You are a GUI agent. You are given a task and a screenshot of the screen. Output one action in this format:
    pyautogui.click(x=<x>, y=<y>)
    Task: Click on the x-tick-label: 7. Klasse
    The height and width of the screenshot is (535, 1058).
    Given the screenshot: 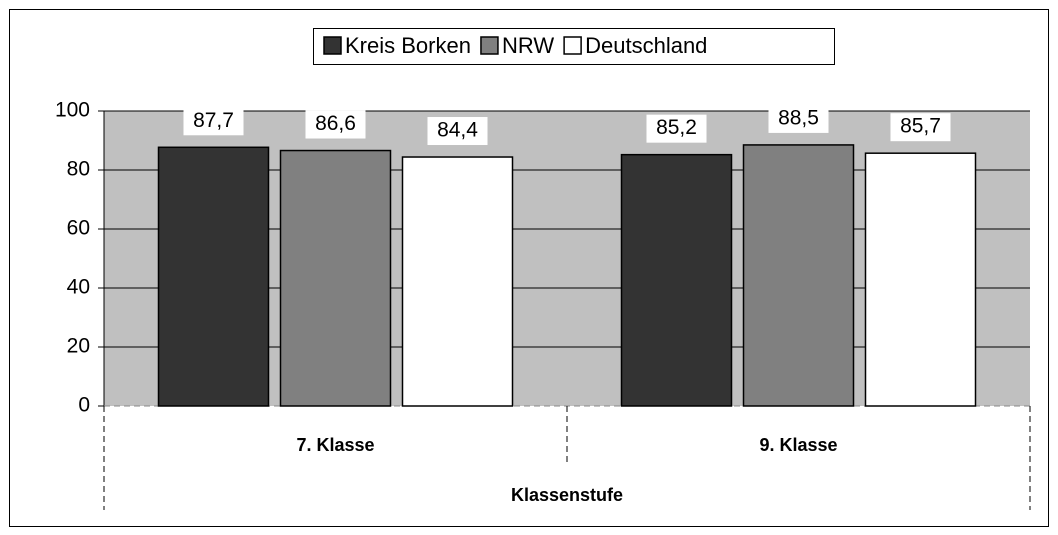 What is the action you would take?
    pyautogui.click(x=335, y=445)
    